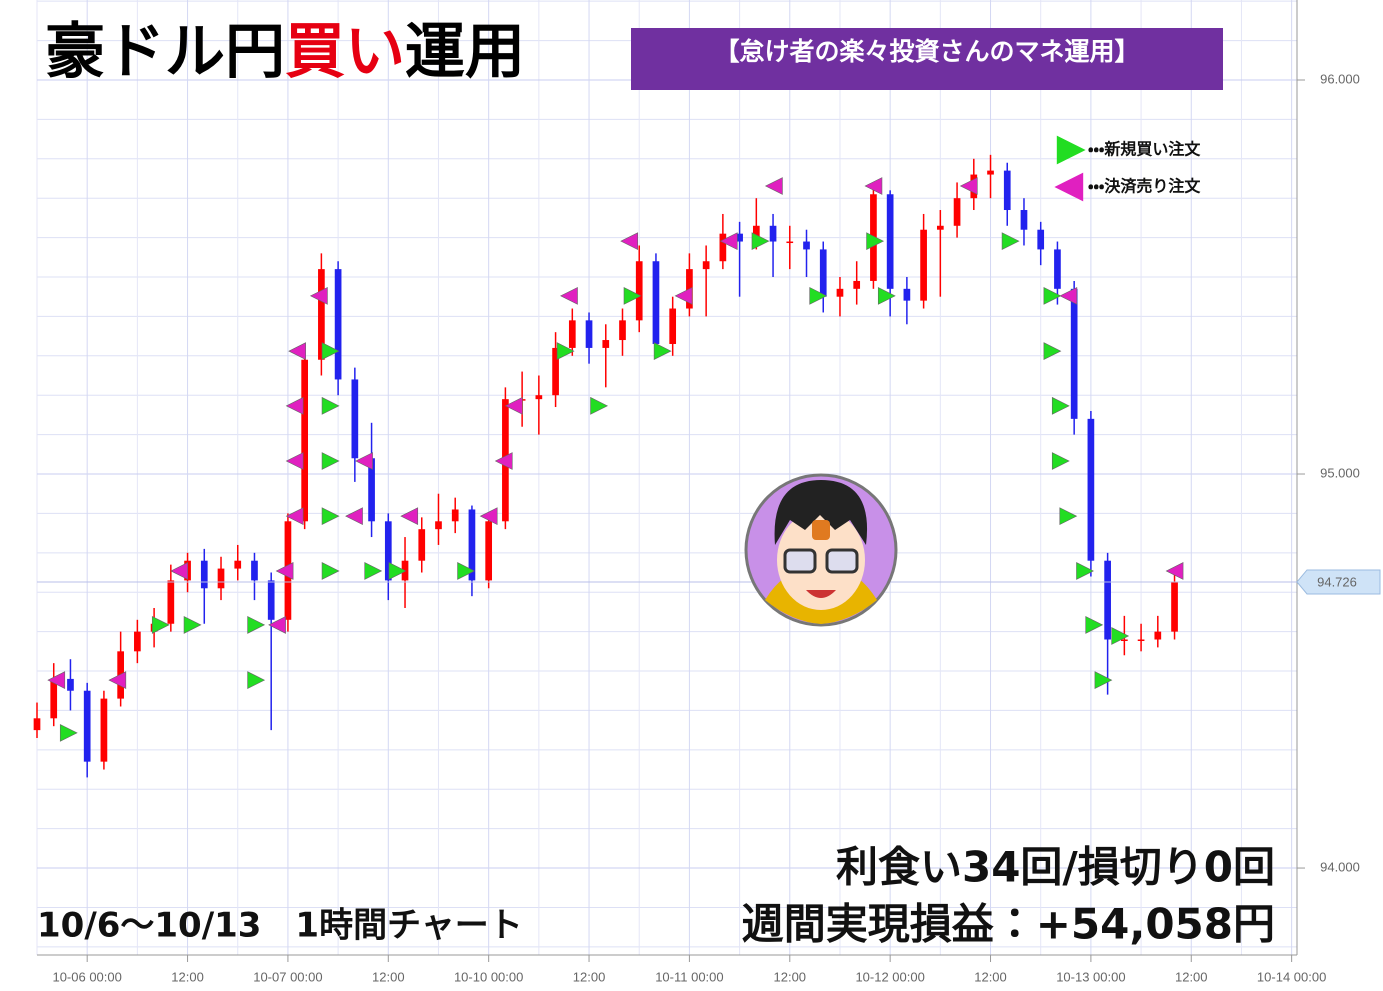 Image resolution: width=1383 pixels, height=991 pixels. Describe the element at coordinates (1071, 150) in the screenshot. I see `legend-marker` at that location.